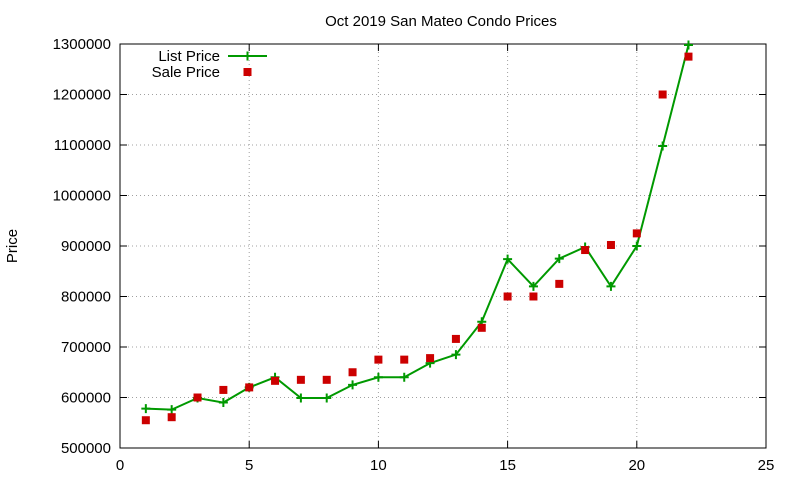 This screenshot has width=800, height=480. Describe the element at coordinates (766, 465) in the screenshot. I see `x-tick-label: 25` at that location.